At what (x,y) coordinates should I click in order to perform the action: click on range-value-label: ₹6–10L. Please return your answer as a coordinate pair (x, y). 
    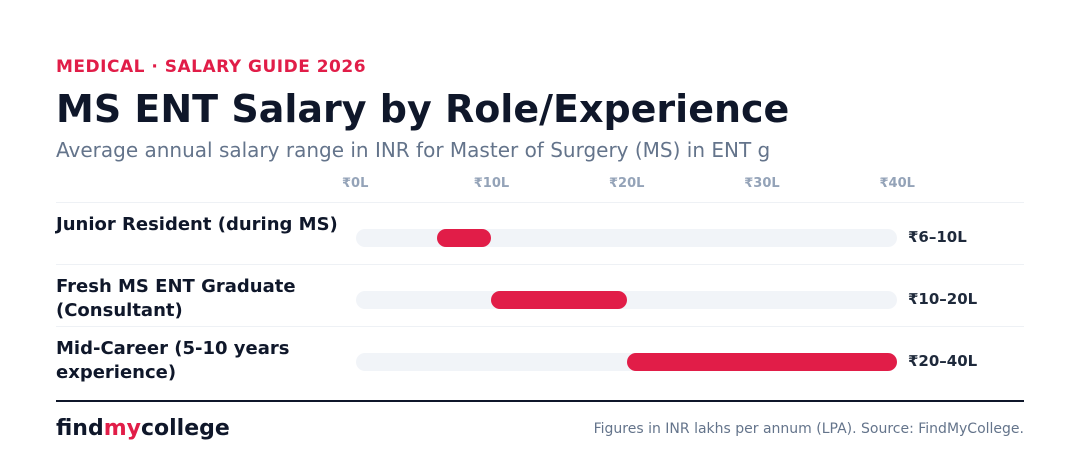
    Looking at the image, I should click on (937, 237).